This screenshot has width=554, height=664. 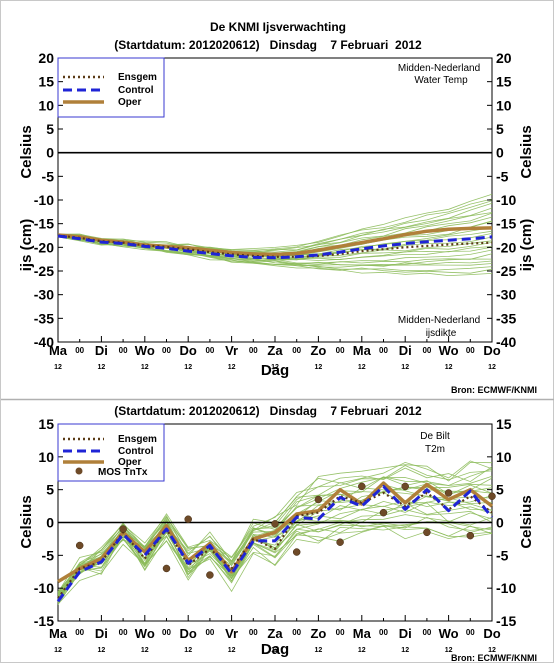 I want to click on bottom-source: Bron: ECMWF/KNMI, so click(x=494, y=658).